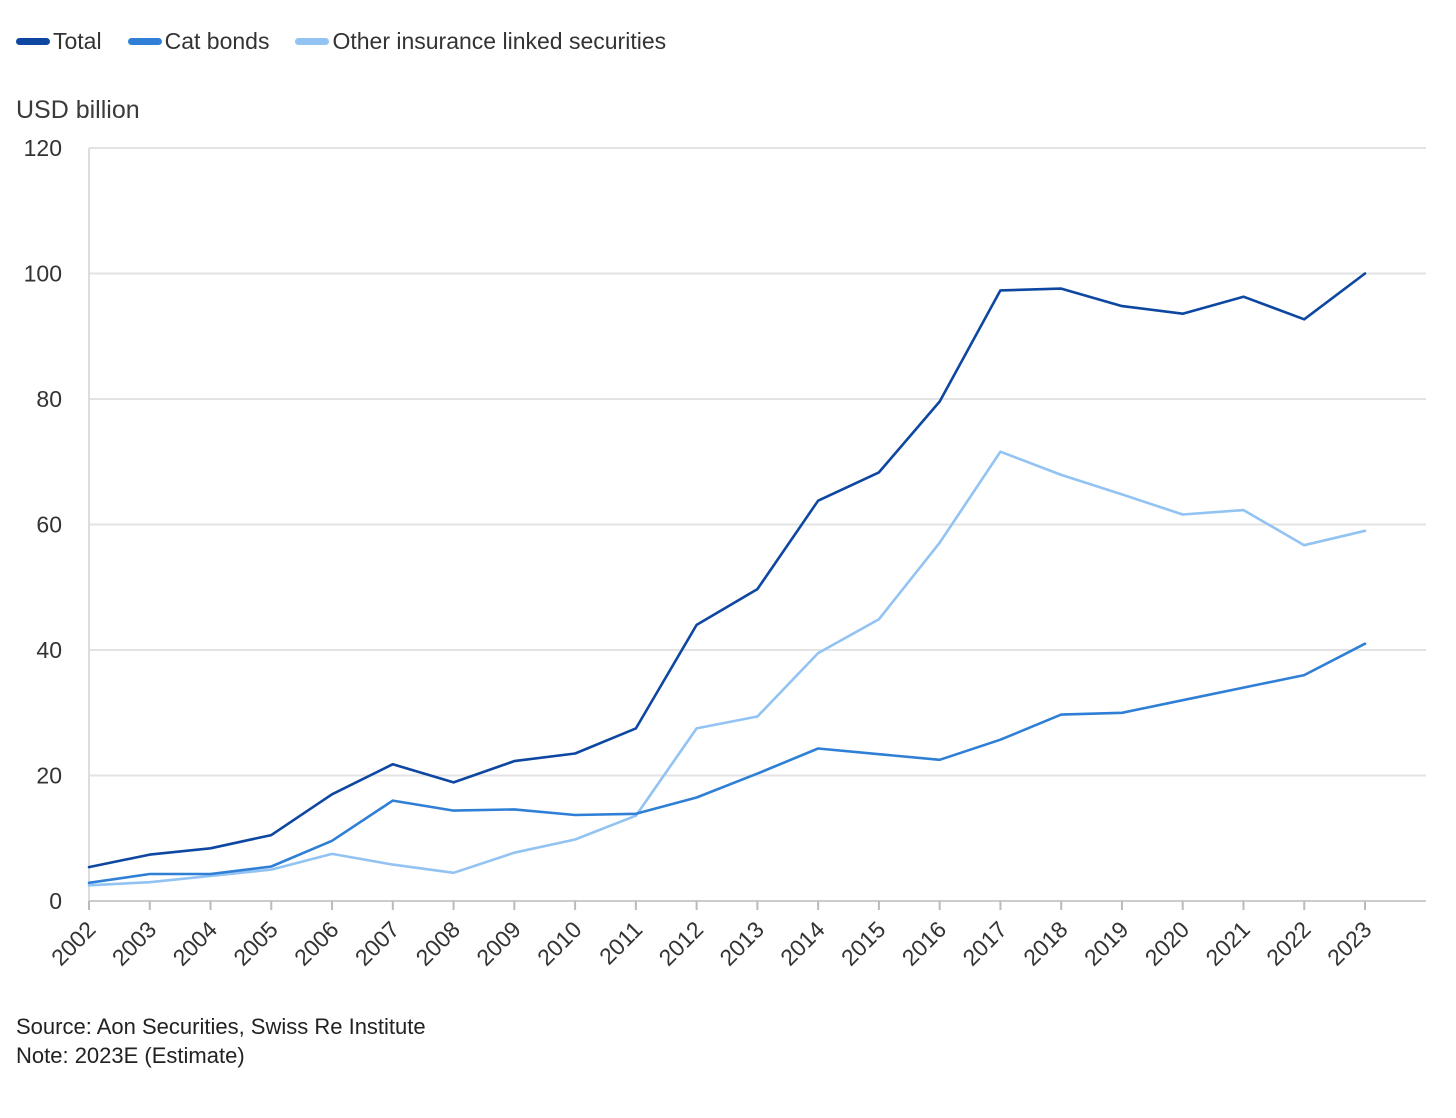 This screenshot has width=1456, height=1118. Describe the element at coordinates (134, 943) in the screenshot. I see `x-tick-label: 2003` at that location.